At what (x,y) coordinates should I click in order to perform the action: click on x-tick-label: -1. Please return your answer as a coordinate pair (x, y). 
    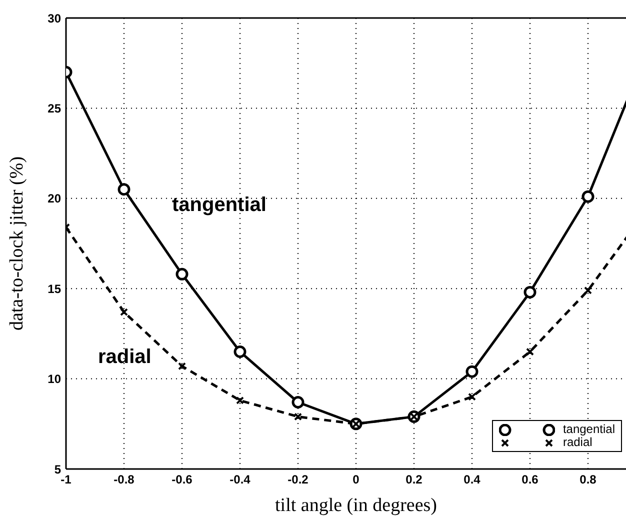
    Looking at the image, I should click on (66, 479).